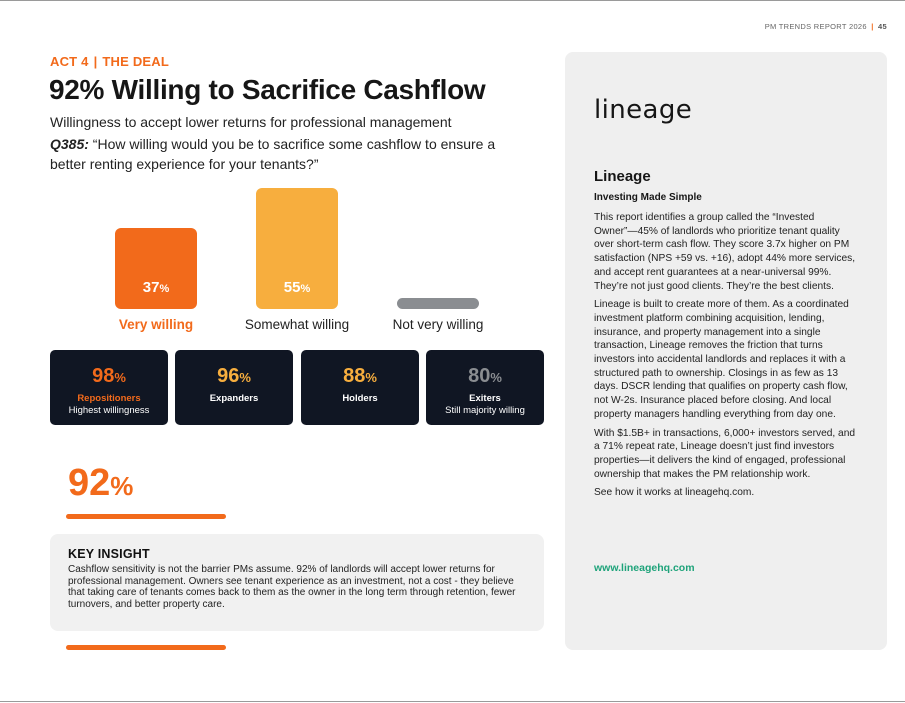 This screenshot has height=703, width=905. I want to click on sponsor-paragraph: See how it works at lineagehq.com., so click(674, 493).